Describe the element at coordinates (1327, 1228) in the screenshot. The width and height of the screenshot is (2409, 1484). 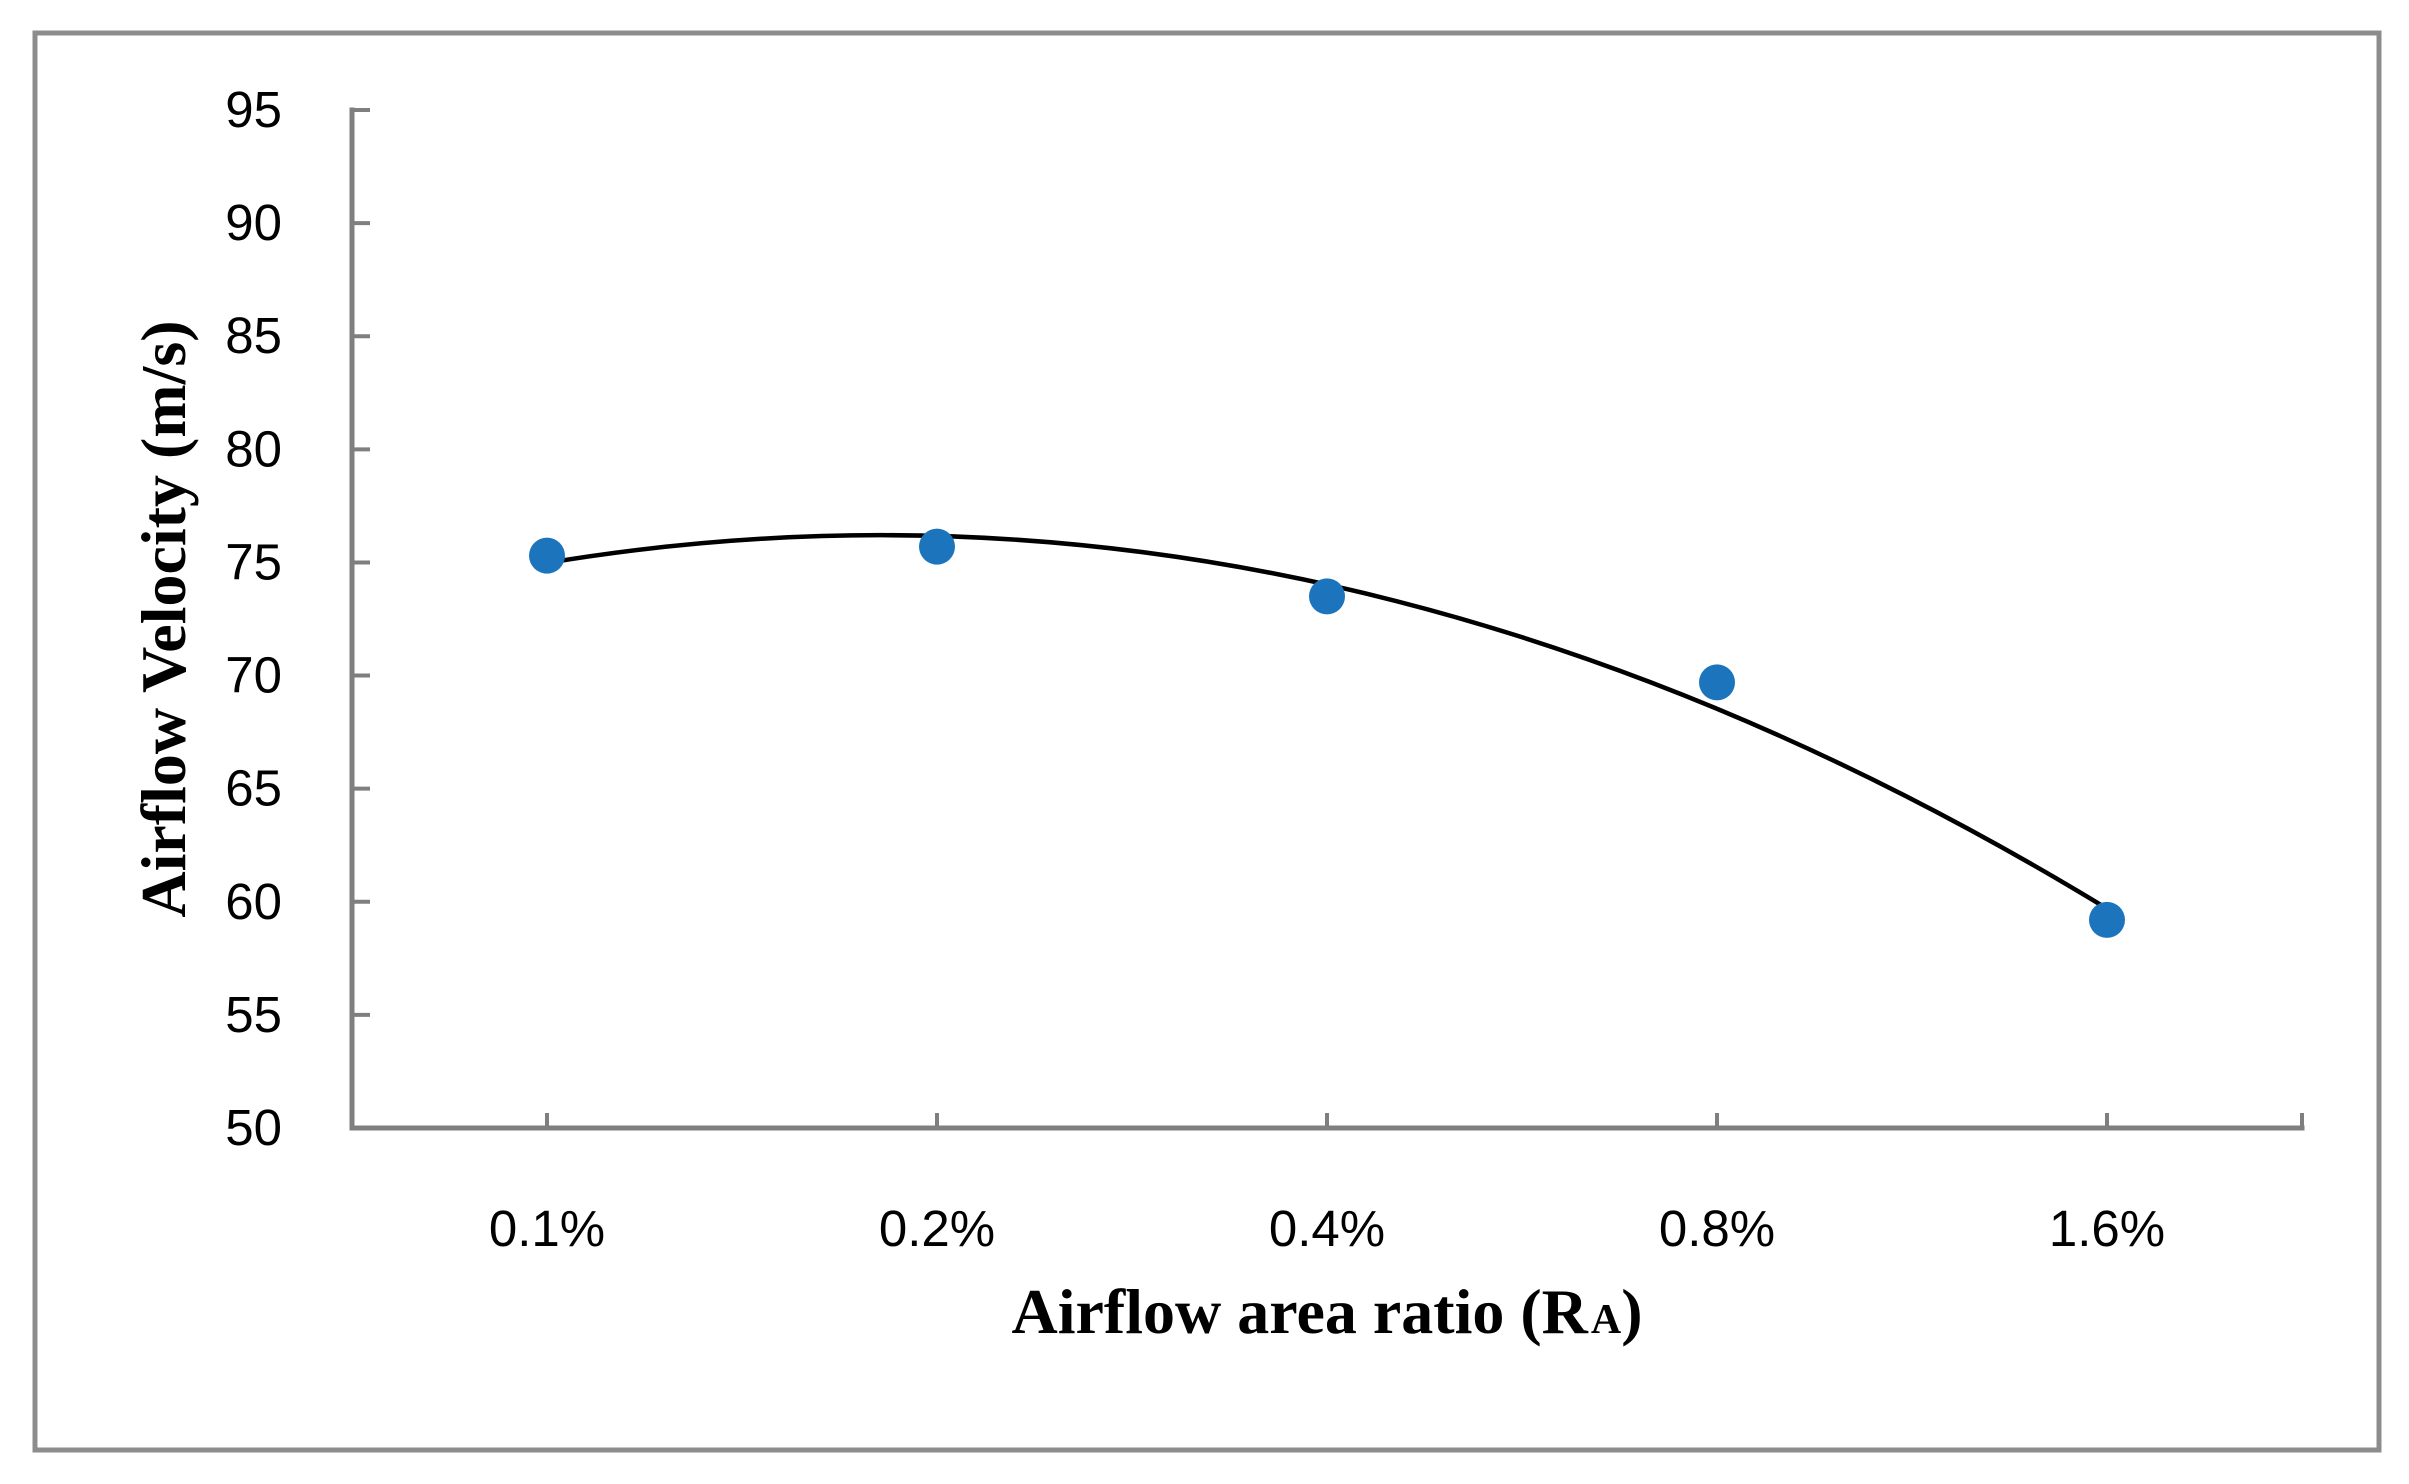
I see `x-axis-tick-label: 0.4%` at that location.